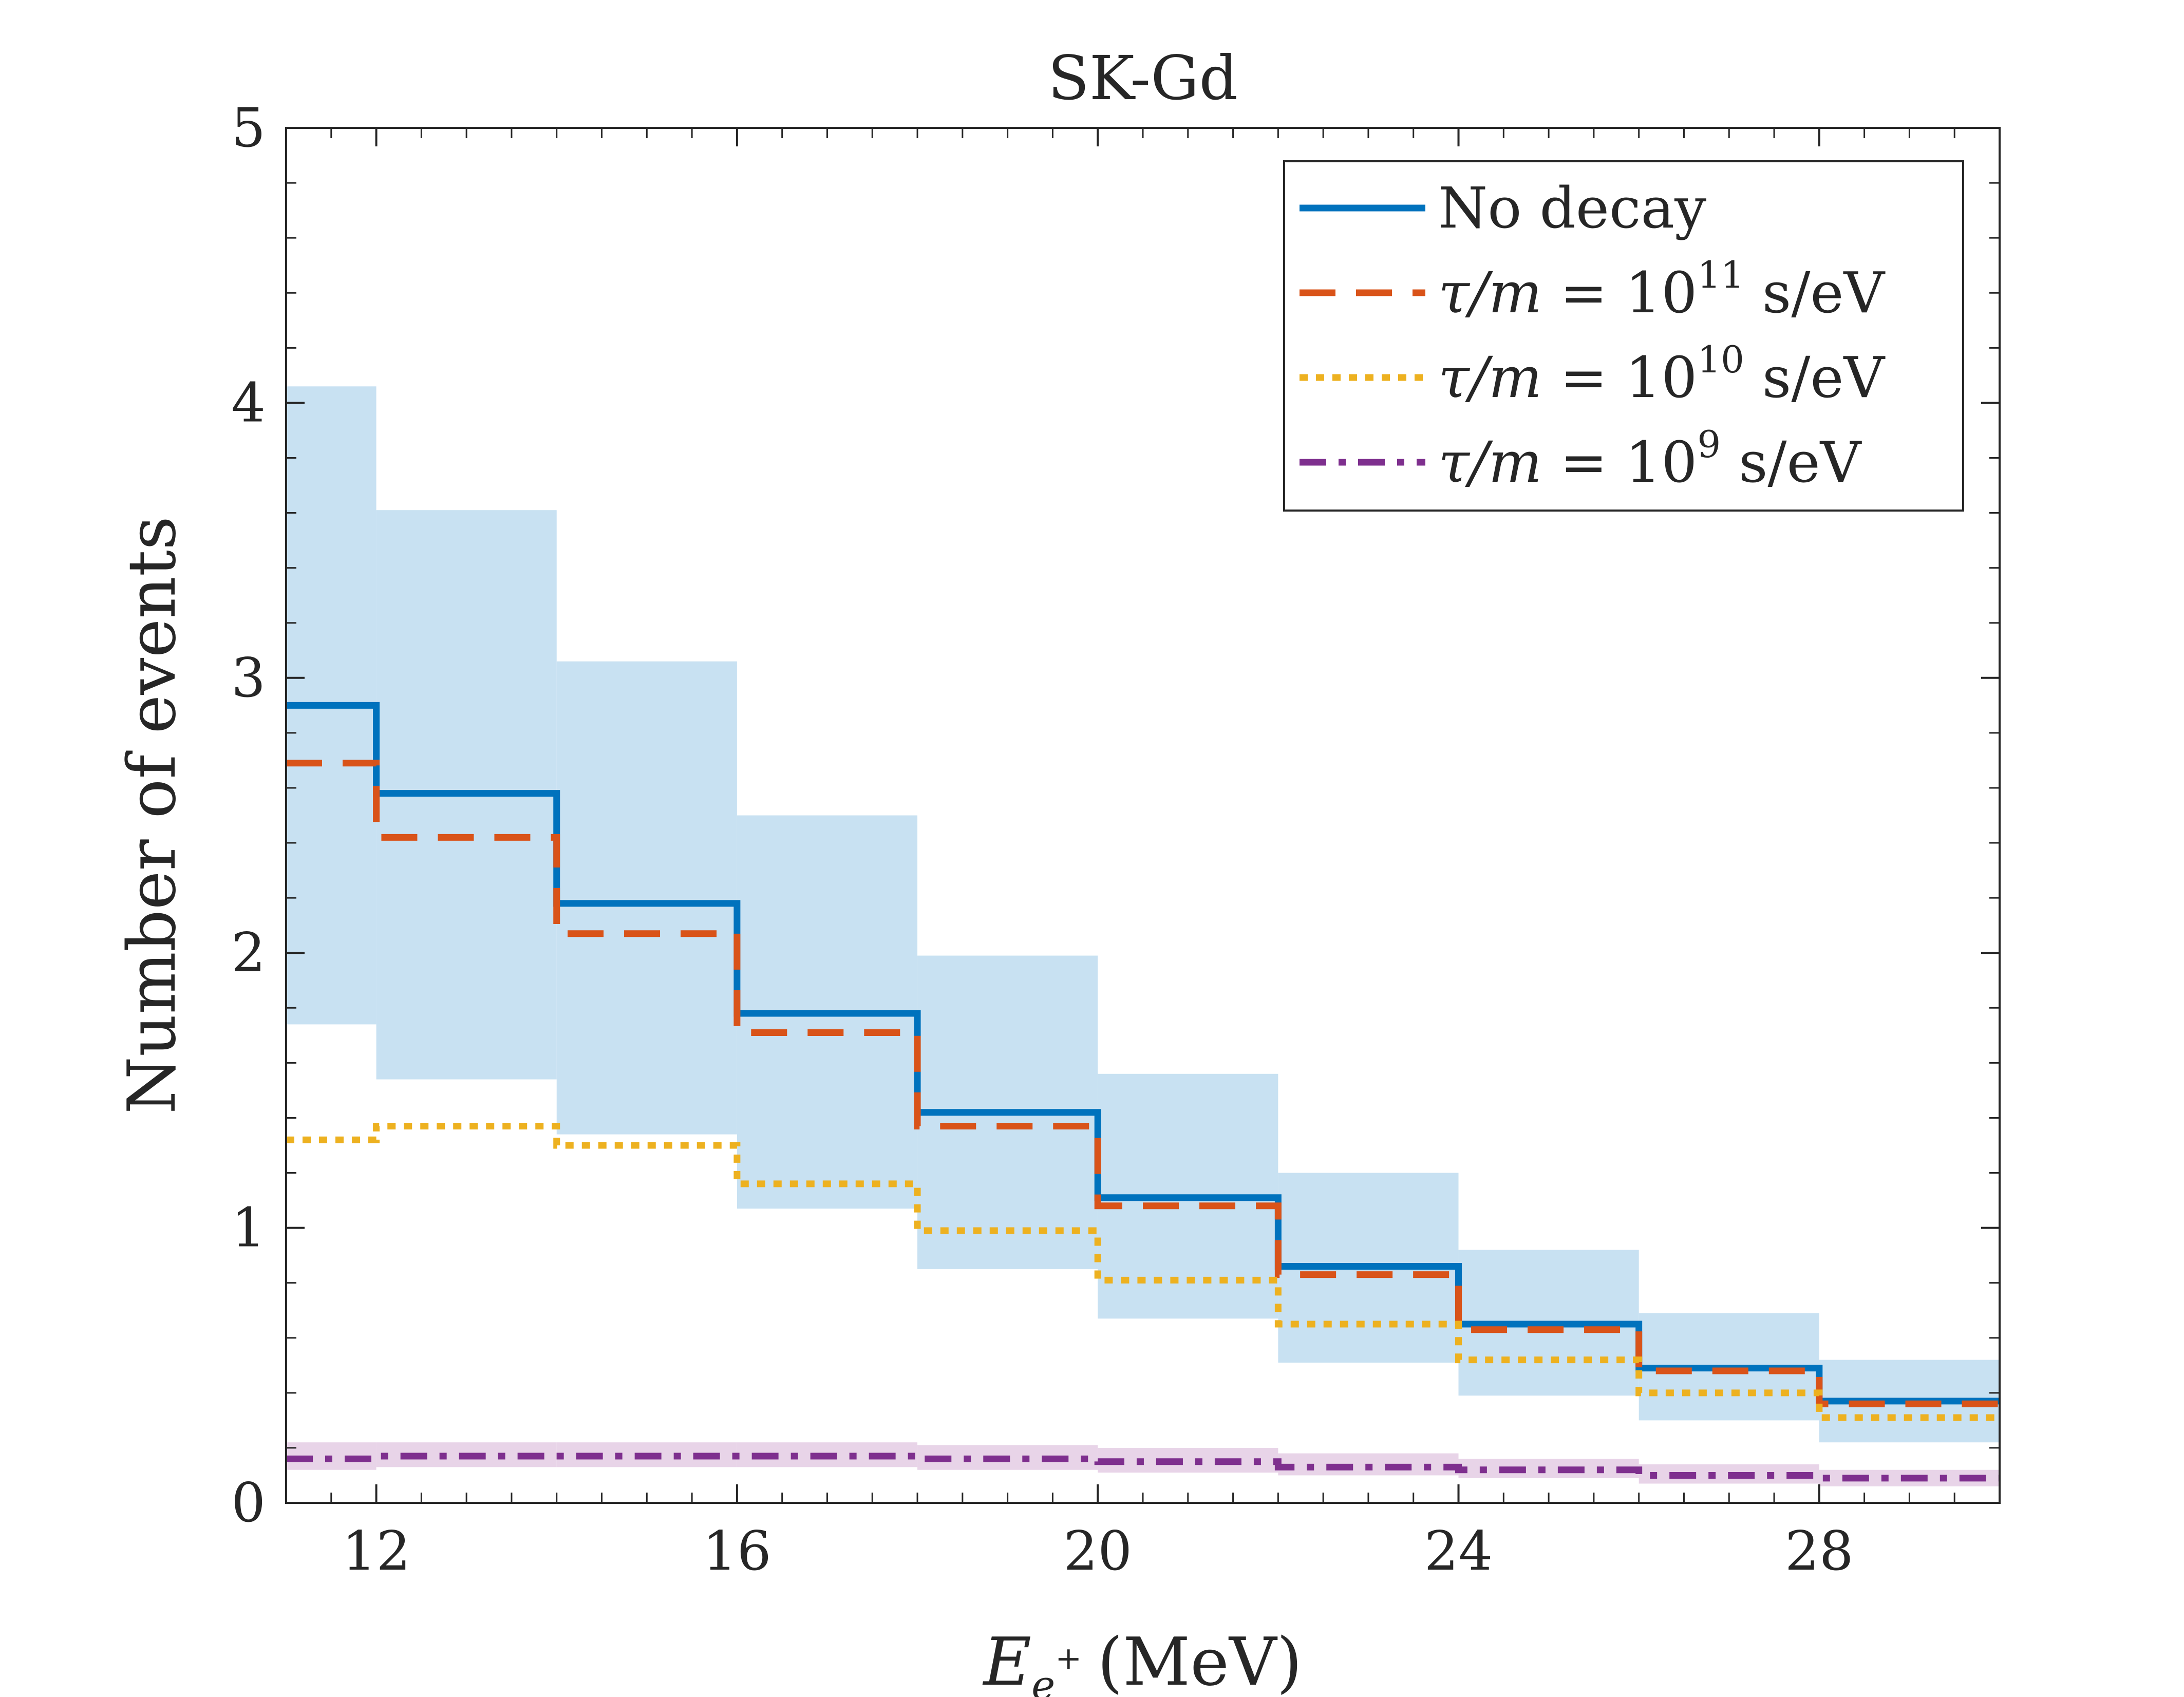  Describe the element at coordinates (1819, 1551) in the screenshot. I see `x-tick-label: 28` at that location.